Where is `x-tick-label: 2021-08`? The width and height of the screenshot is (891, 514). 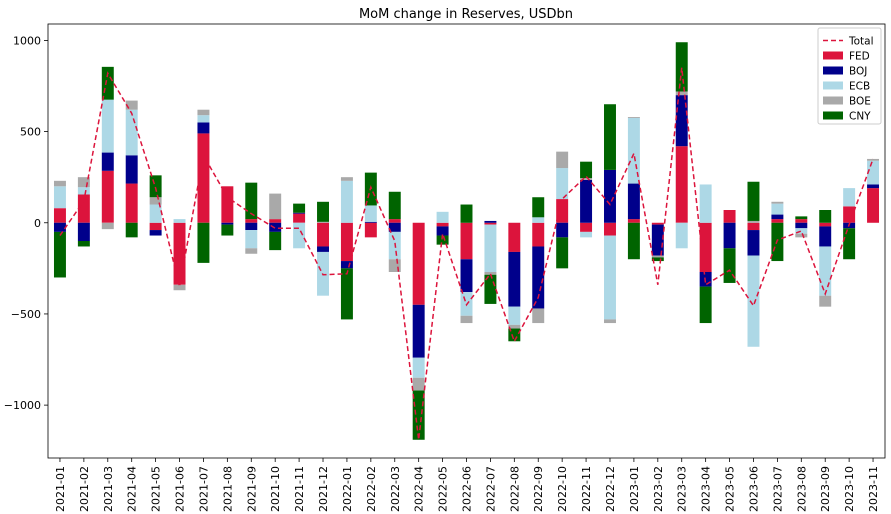
x-tick-label: 2021-08 is located at coordinates (227, 489).